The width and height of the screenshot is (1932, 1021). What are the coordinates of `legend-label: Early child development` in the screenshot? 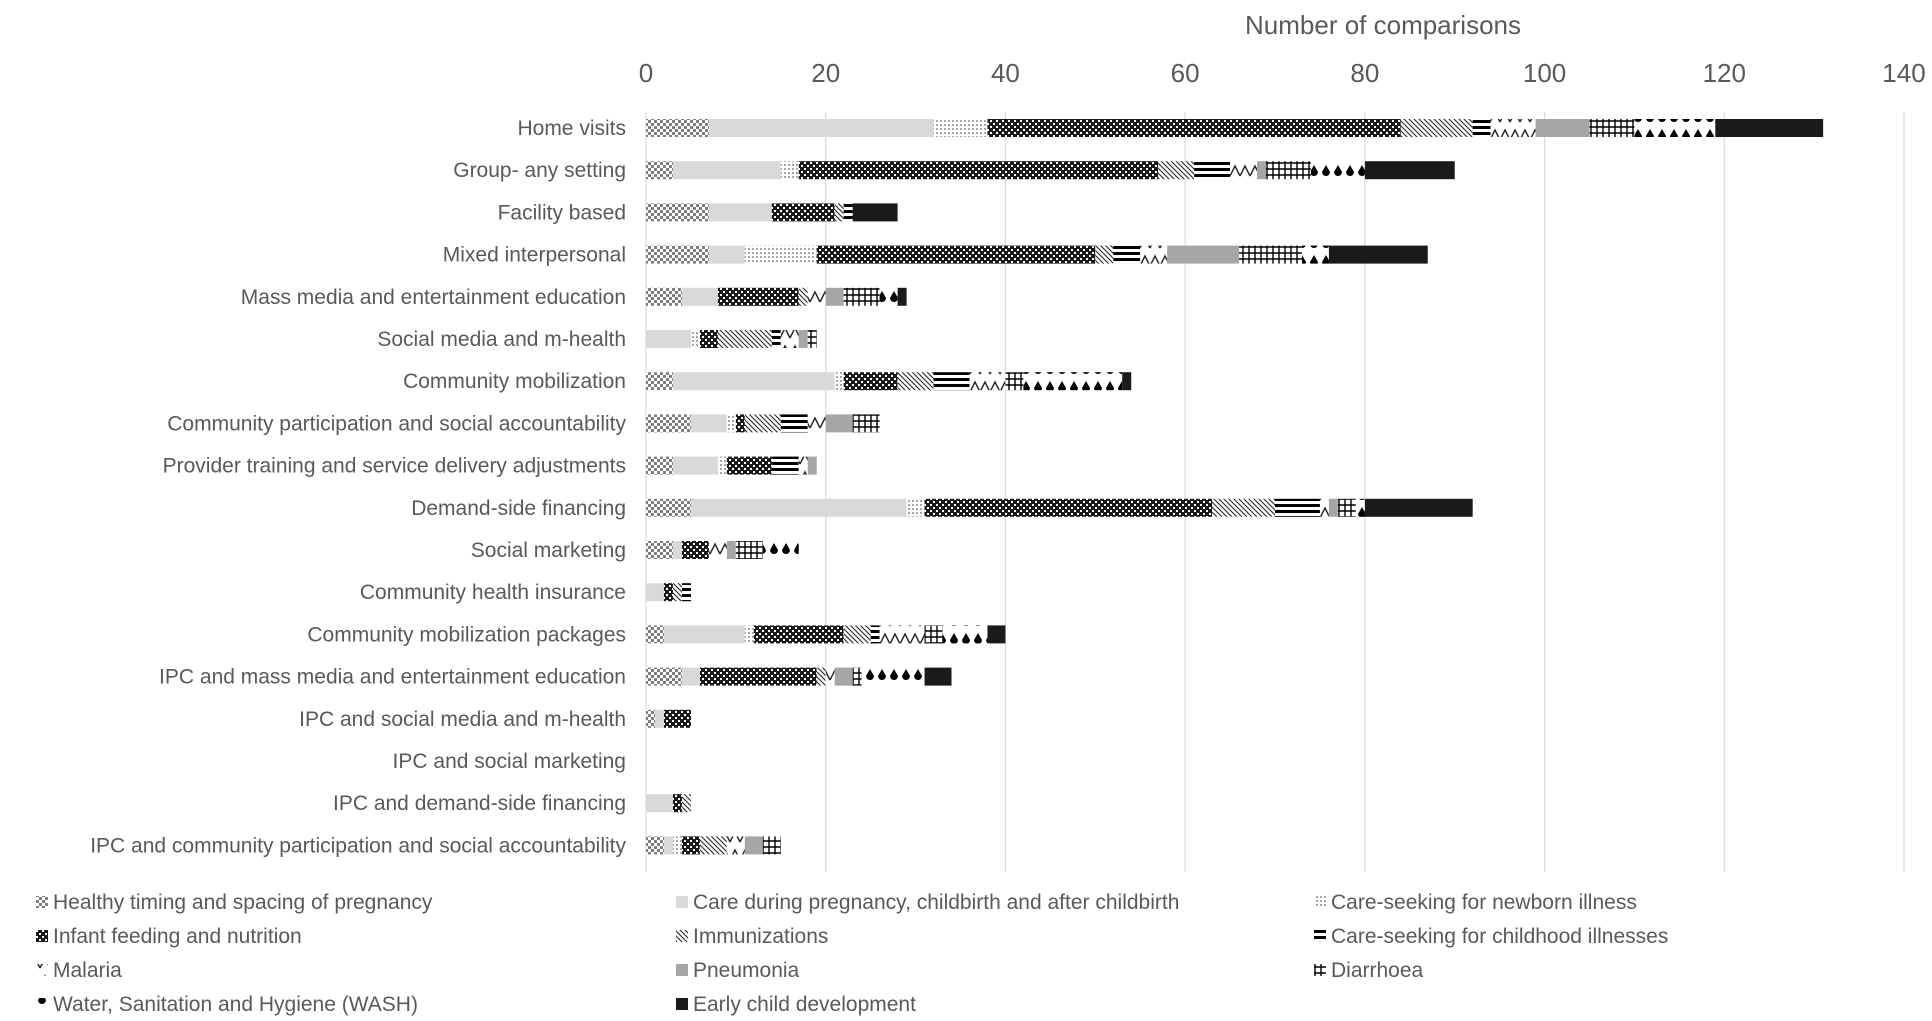 It's located at (804, 1004).